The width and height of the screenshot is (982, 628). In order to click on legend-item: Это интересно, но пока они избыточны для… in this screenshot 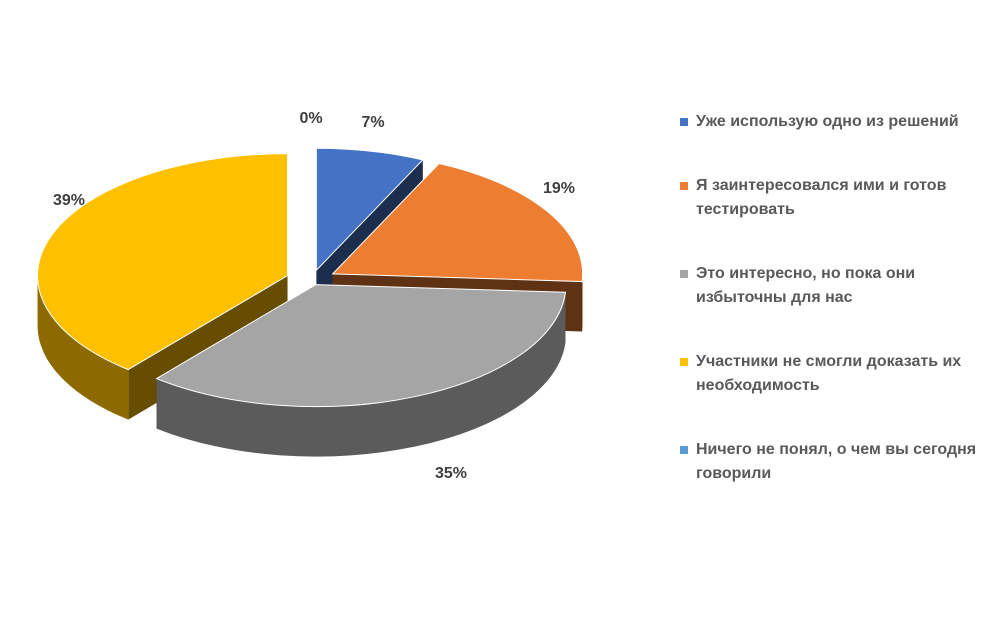, I will do `click(828, 286)`.